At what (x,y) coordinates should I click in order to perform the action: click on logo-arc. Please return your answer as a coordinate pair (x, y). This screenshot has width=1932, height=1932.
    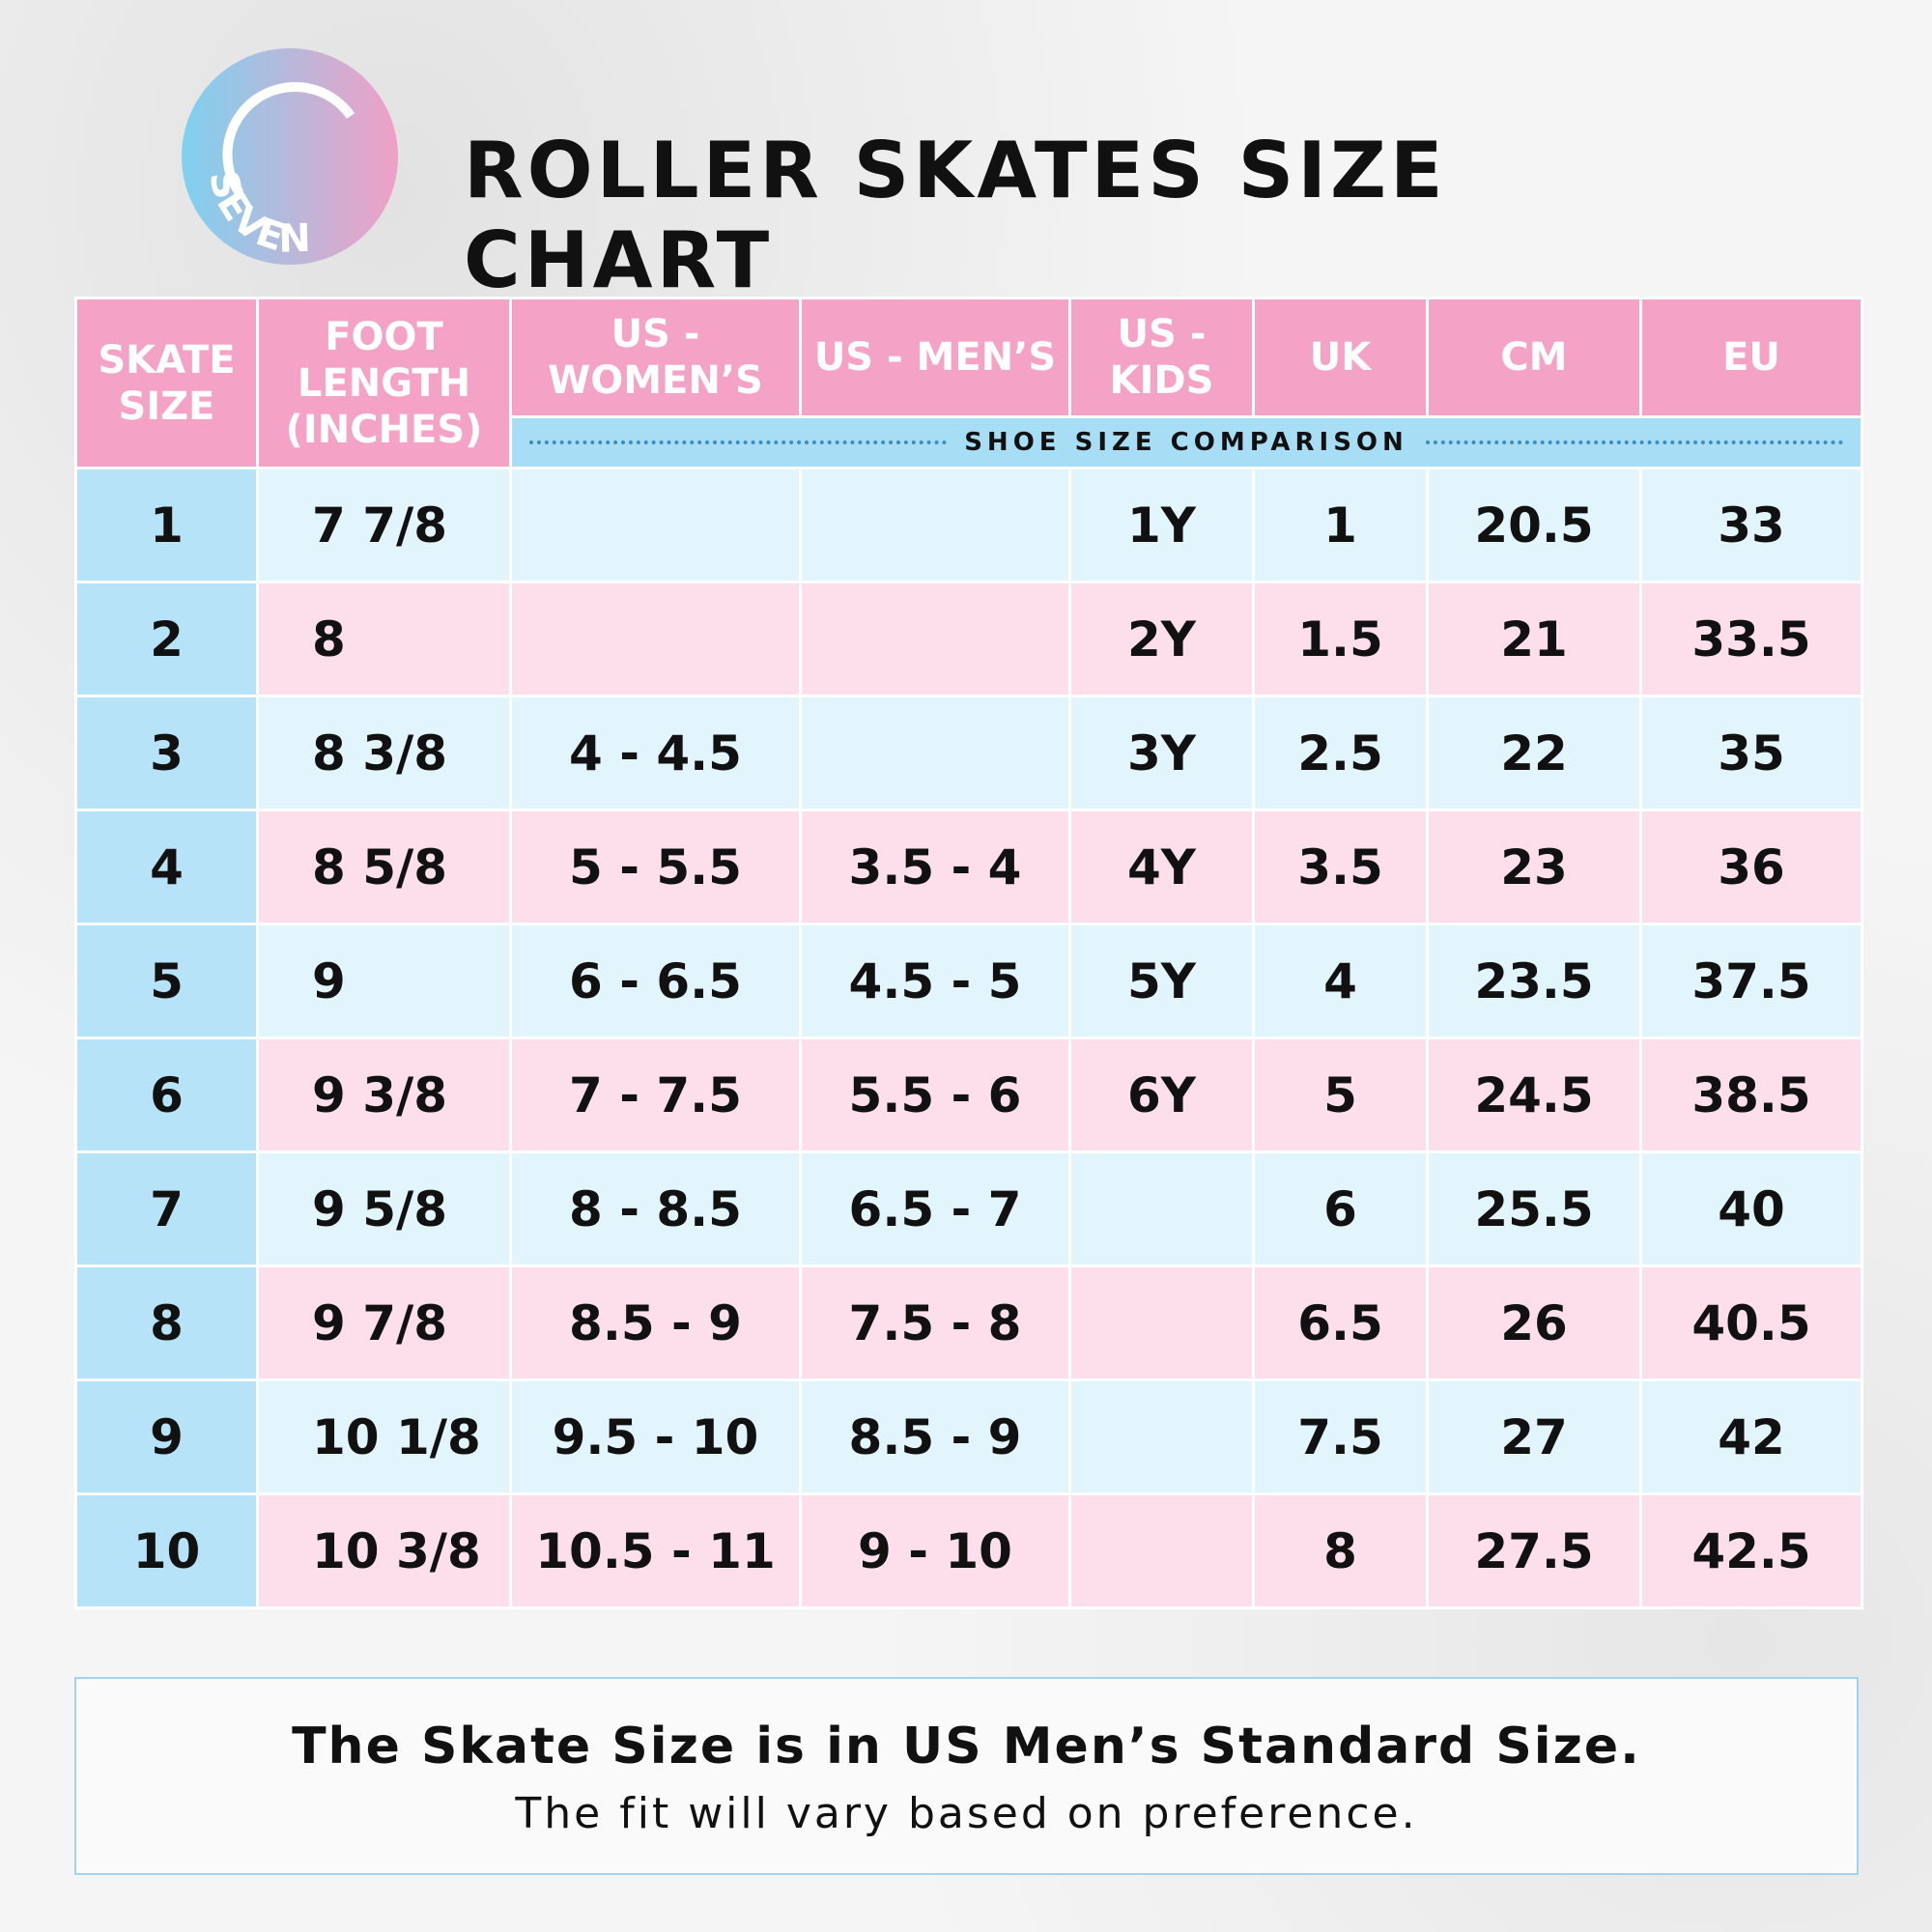
    Looking at the image, I should click on (288, 138).